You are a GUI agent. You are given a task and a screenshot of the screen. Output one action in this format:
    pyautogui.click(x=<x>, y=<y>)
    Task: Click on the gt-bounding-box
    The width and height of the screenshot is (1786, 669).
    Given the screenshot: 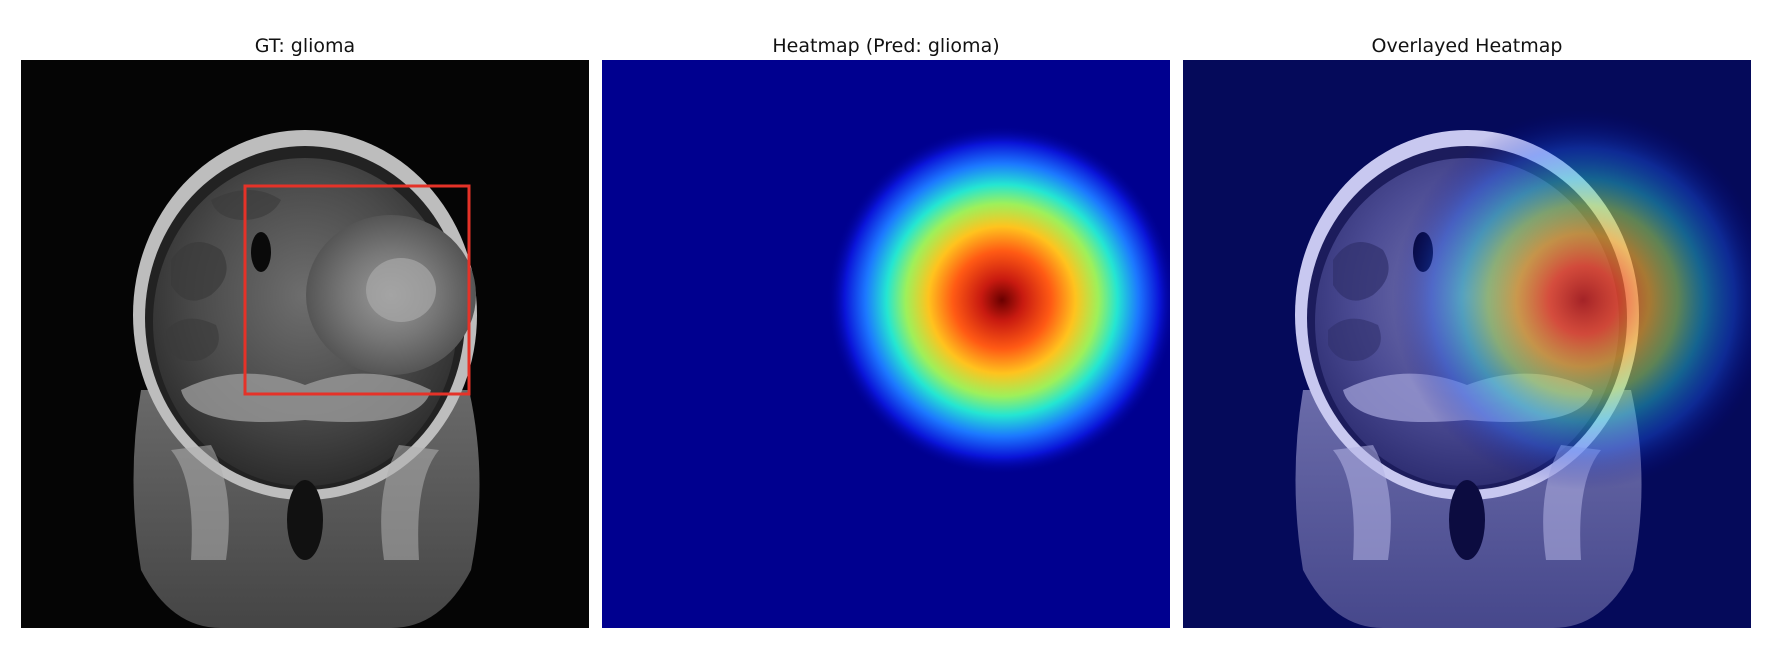 What is the action you would take?
    pyautogui.click(x=357, y=290)
    